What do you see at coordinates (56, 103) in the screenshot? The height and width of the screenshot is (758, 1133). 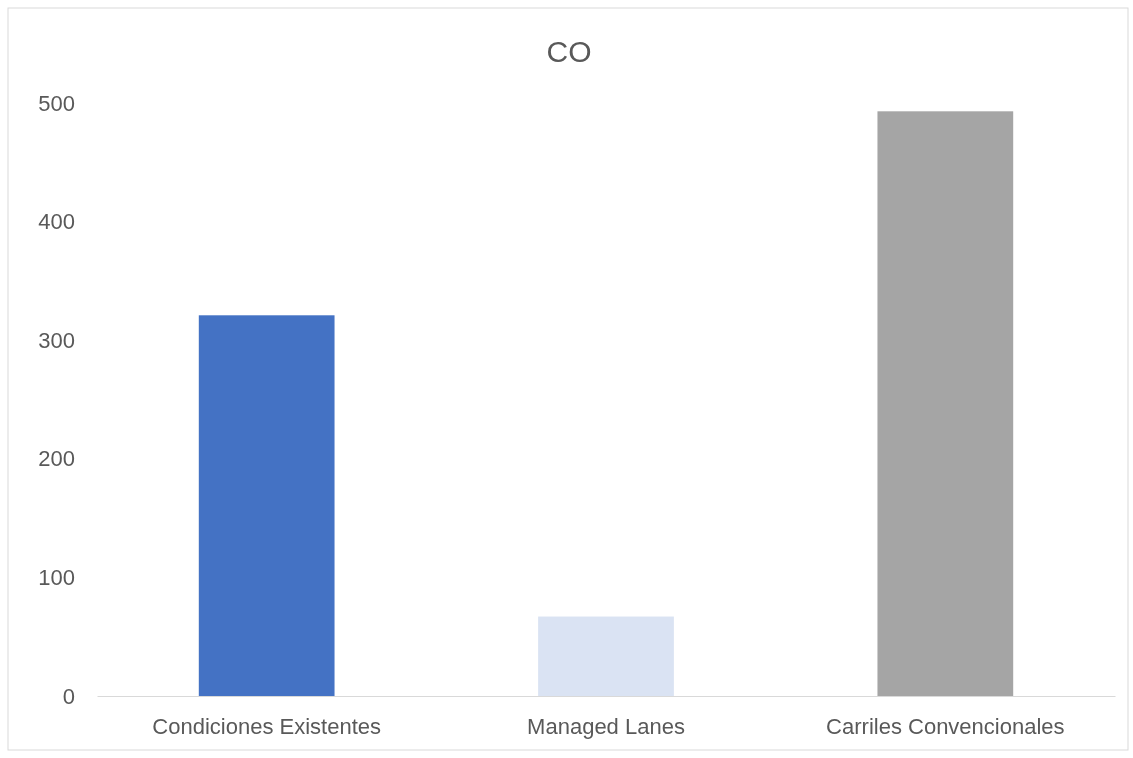 I see `y-tick-label: 500` at bounding box center [56, 103].